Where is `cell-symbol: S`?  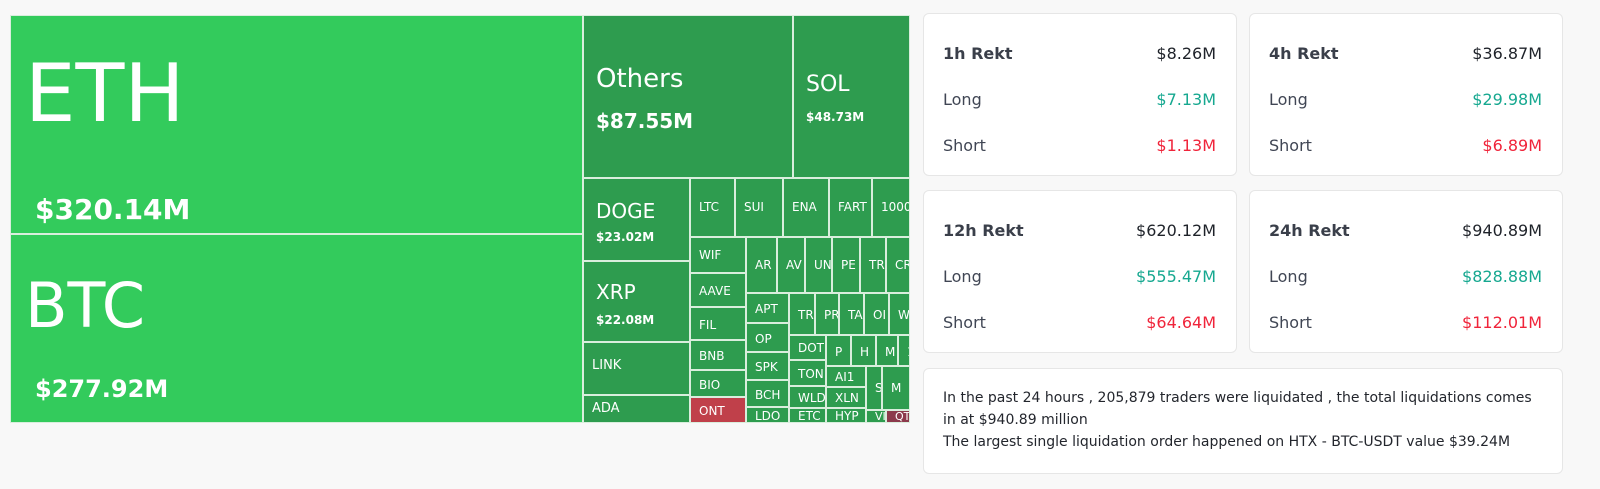
cell-symbol: S is located at coordinates (878, 388).